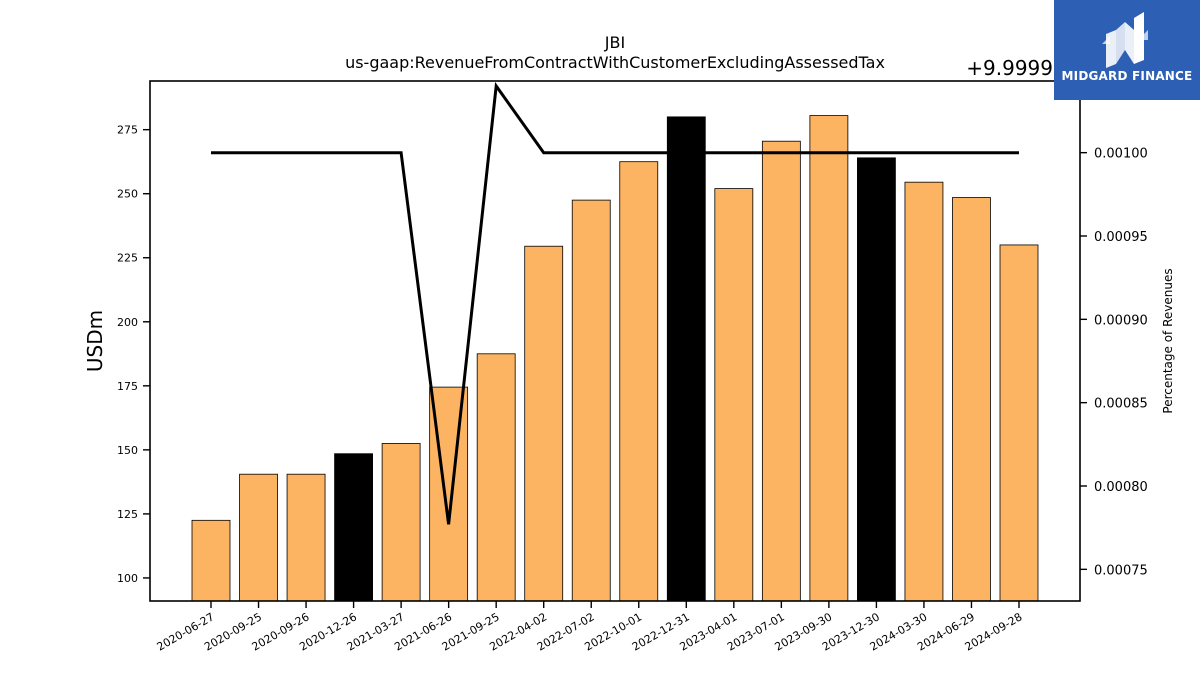  Describe the element at coordinates (614, 42) in the screenshot. I see `chart-title: JBI` at that location.